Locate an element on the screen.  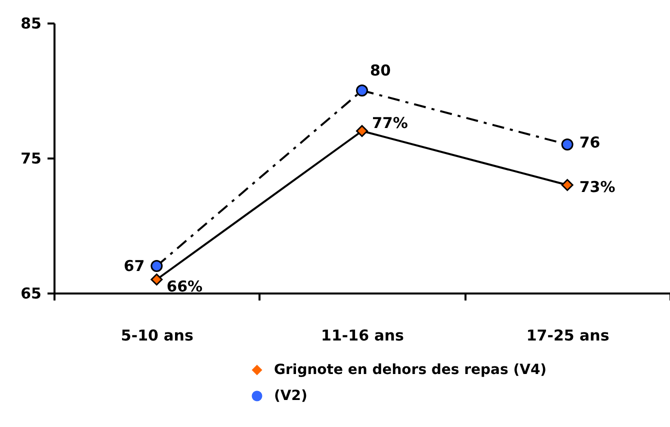
legend-label: (V2) is located at coordinates (291, 396).